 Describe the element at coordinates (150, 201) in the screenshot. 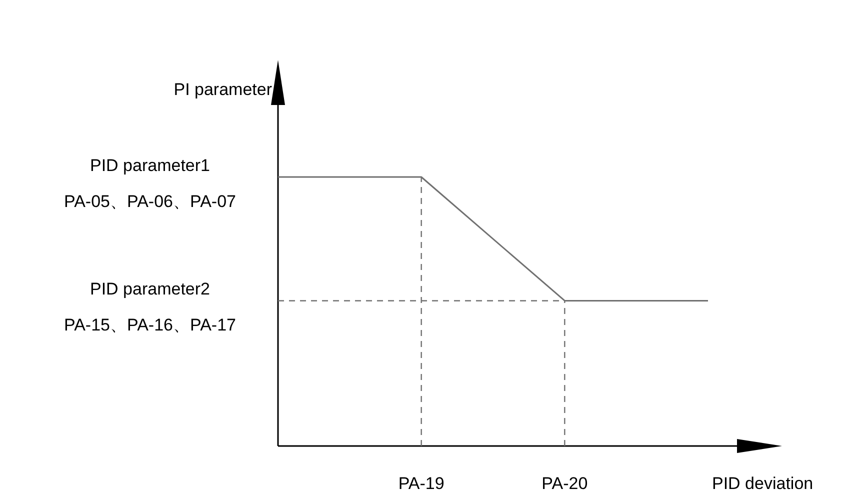

I see `annotation: PA-05、PA-06、PA-07` at that location.